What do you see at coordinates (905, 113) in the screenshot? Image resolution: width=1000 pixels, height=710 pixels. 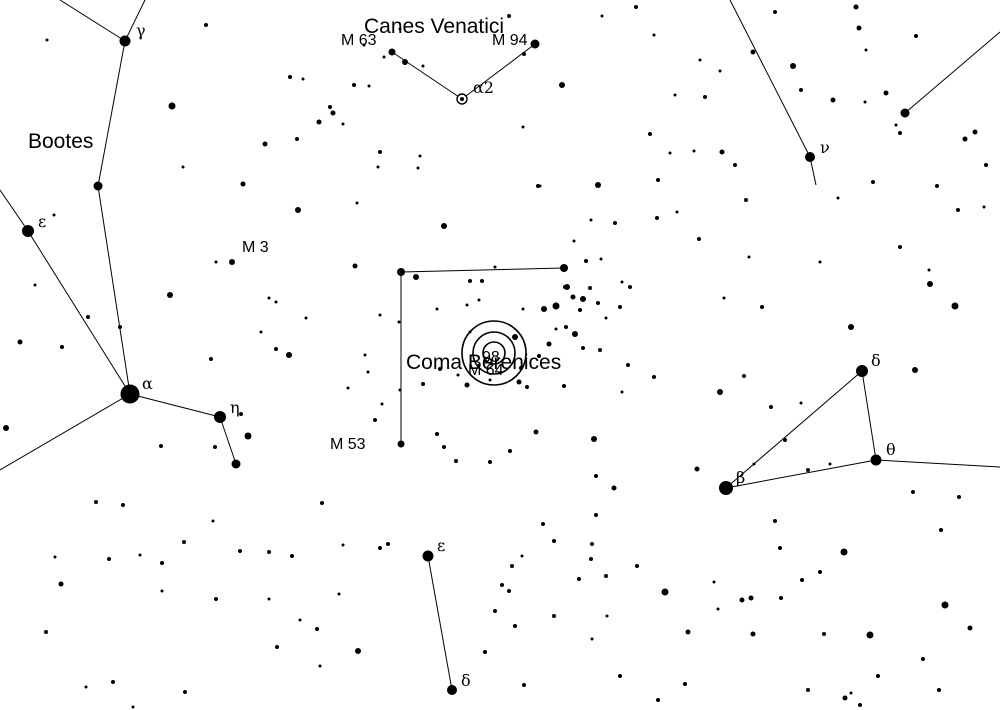 I see `star-uma-east` at bounding box center [905, 113].